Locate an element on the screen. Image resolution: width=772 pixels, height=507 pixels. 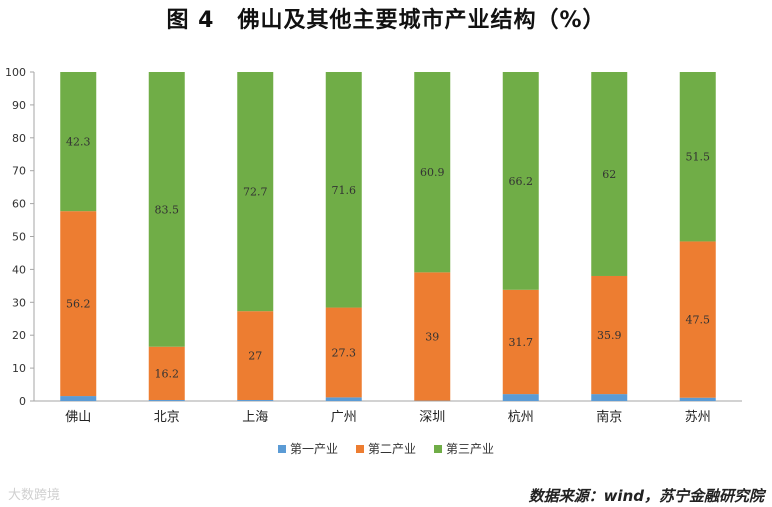
data-label: 31.7 is located at coordinates (521, 342).